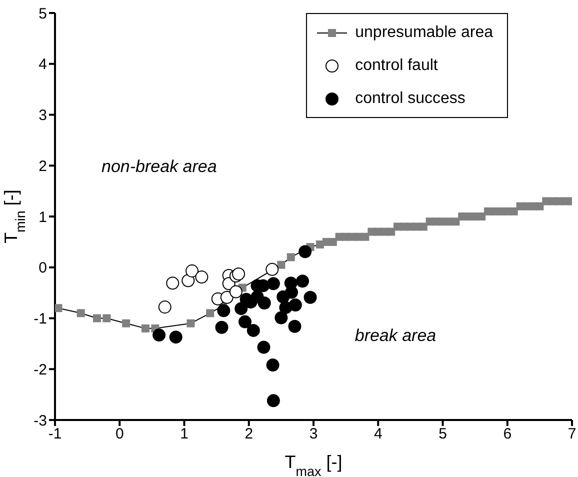 The height and width of the screenshot is (477, 578). What do you see at coordinates (159, 167) in the screenshot?
I see `annotation: non-break area` at bounding box center [159, 167].